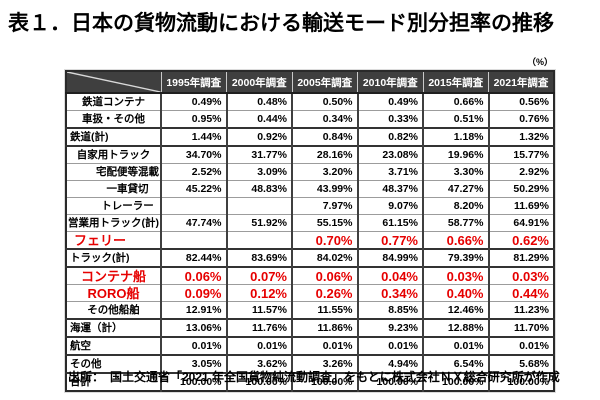 The width and height of the screenshot is (600, 400). Describe the element at coordinates (520, 101) in the screenshot. I see `cell-value: 0.56%` at that location.